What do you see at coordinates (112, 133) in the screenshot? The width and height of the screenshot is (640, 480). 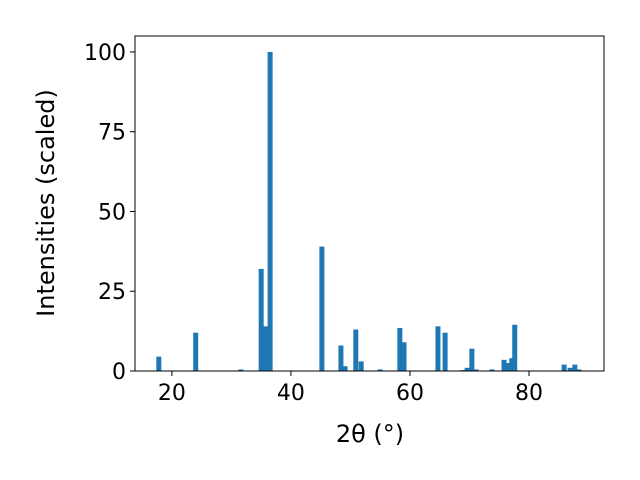 I see `y-tick-label: 75` at bounding box center [112, 133].